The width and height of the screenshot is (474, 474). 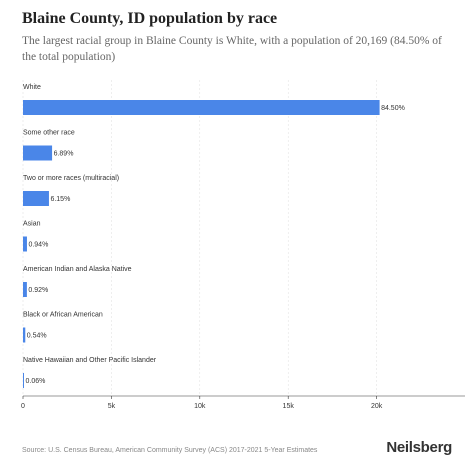 What do you see at coordinates (393, 108) in the screenshot?
I see `data-label: 84.50%` at bounding box center [393, 108].